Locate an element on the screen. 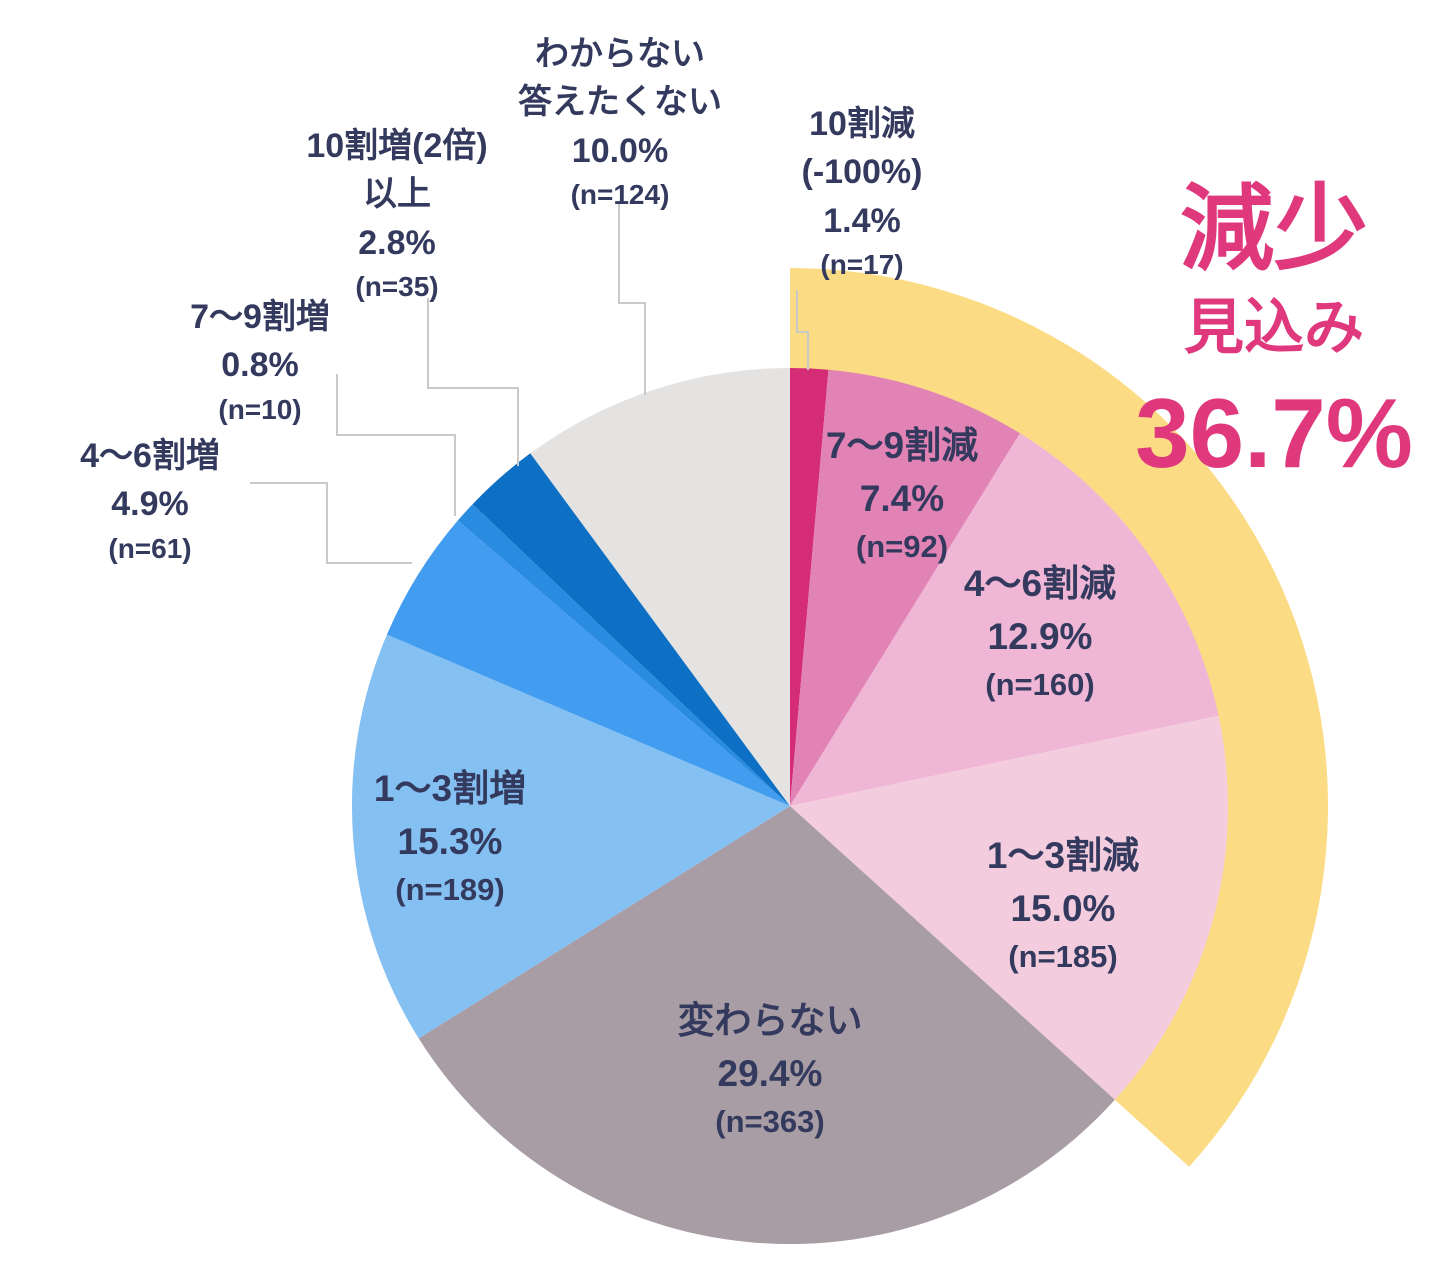 Image resolution: width=1440 pixels, height=1270 pixels. slice-dec13 is located at coordinates (1009, 907).